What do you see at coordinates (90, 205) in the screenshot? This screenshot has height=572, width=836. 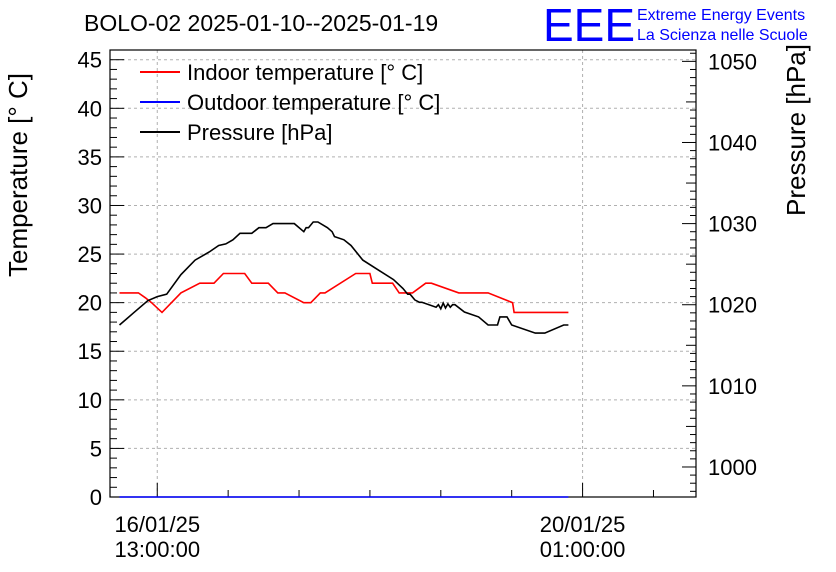 I see `y-tick-label-30: 30` at bounding box center [90, 205].